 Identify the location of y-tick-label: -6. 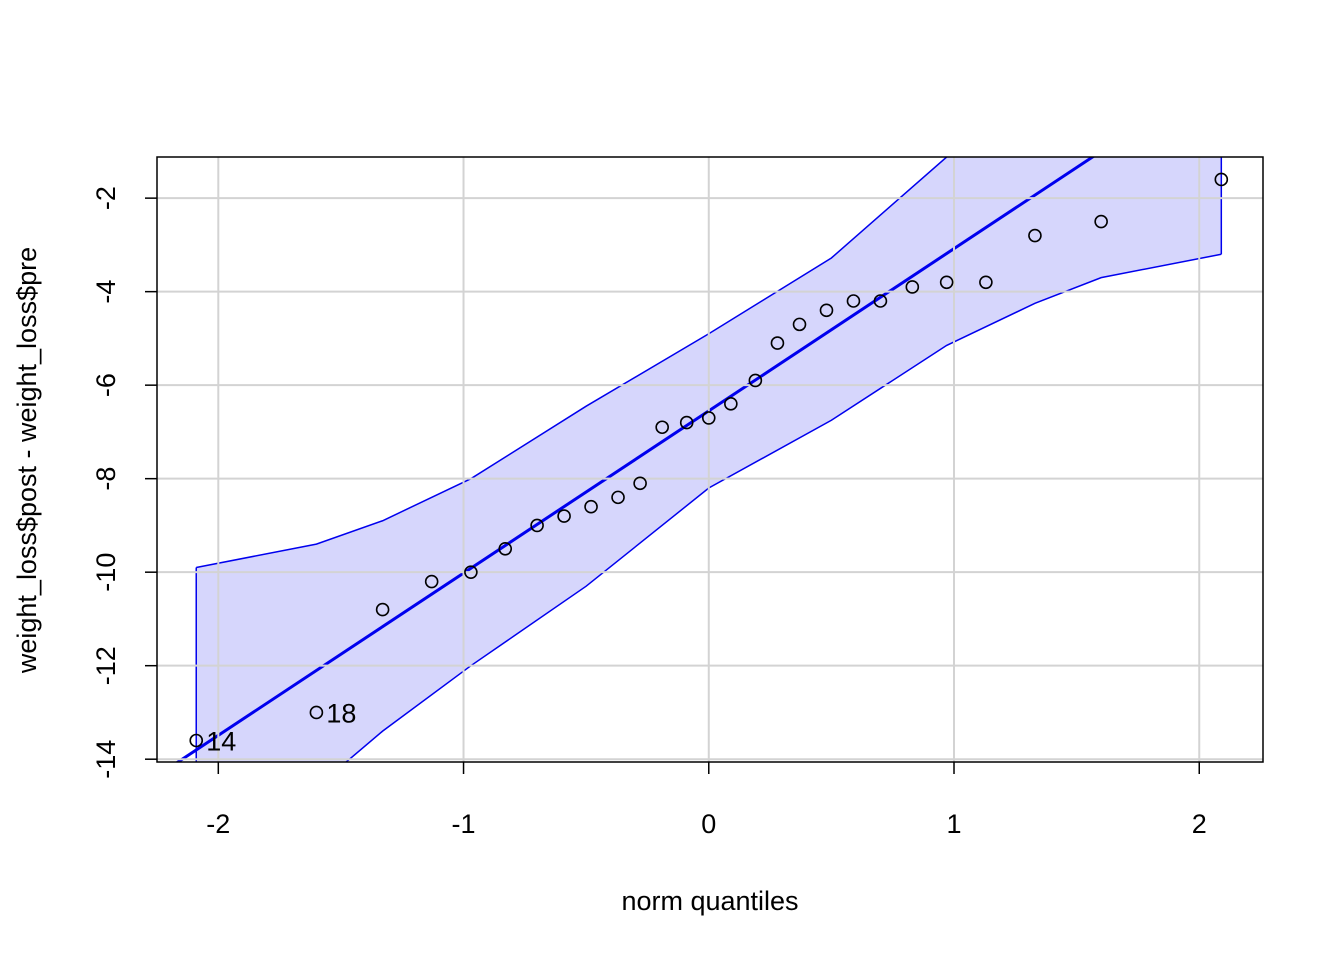
(106, 385).